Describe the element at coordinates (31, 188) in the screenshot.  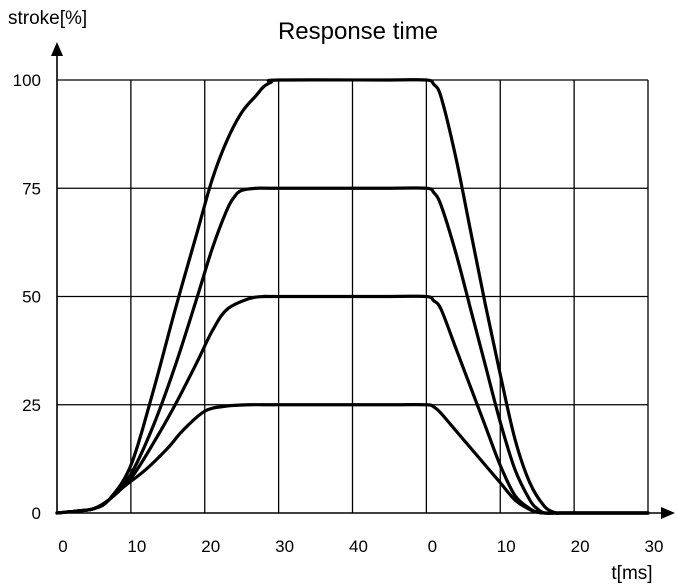
I see `y-tick-label: 75` at that location.